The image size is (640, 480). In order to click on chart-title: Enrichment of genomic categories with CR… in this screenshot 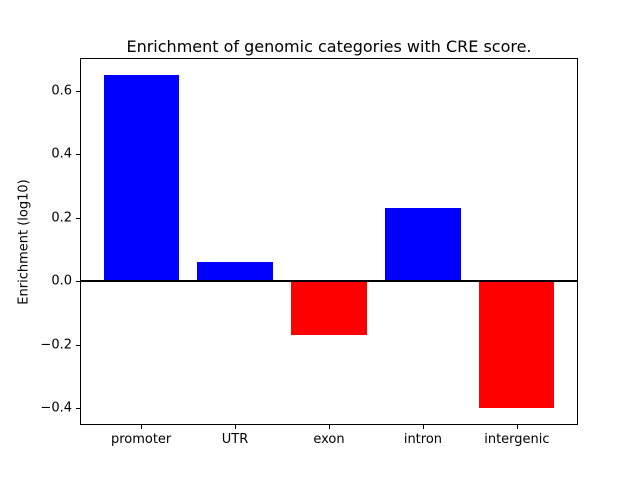, I will do `click(329, 46)`.